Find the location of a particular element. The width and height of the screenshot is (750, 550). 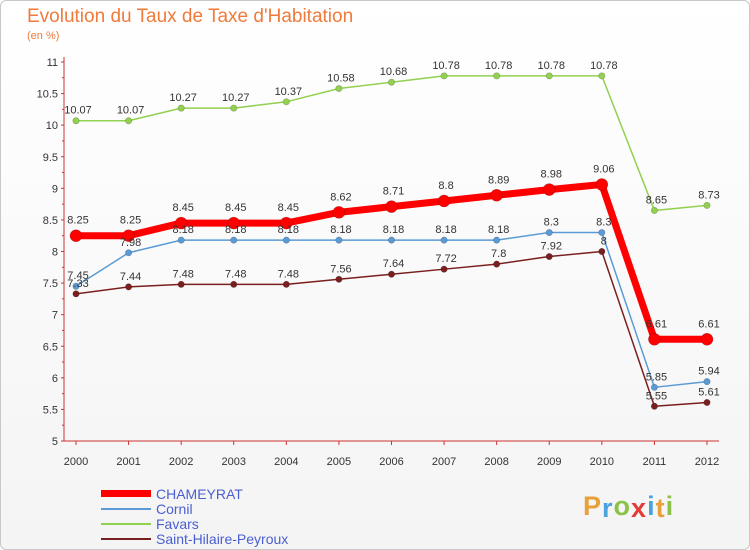

data-label-saint-hilaire-peyroux: 5.55 is located at coordinates (656, 396).